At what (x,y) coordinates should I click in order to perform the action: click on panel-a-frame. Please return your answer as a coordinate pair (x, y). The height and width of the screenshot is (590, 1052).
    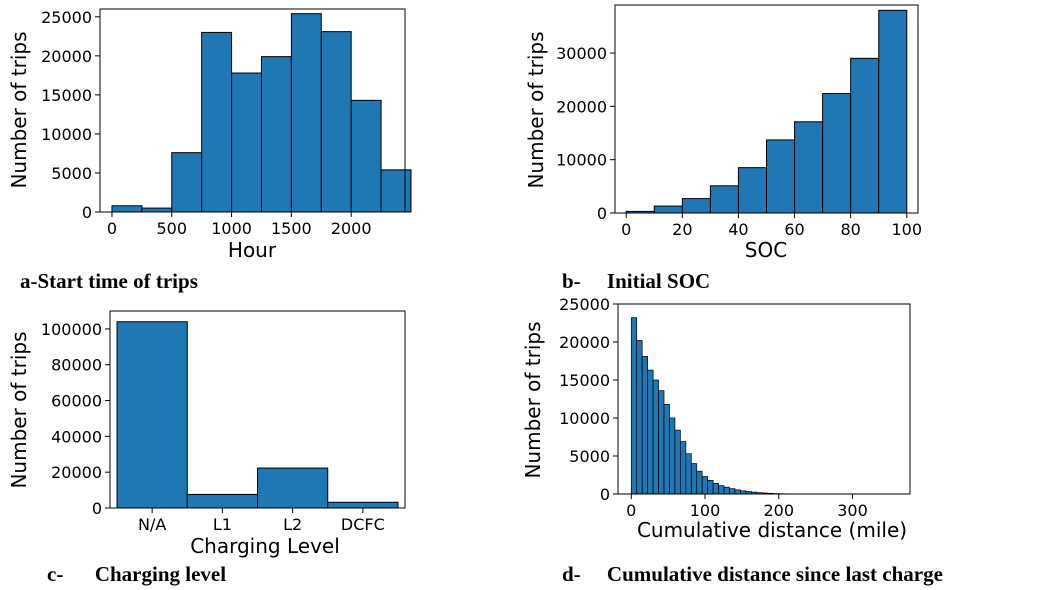
    Looking at the image, I should click on (252, 110).